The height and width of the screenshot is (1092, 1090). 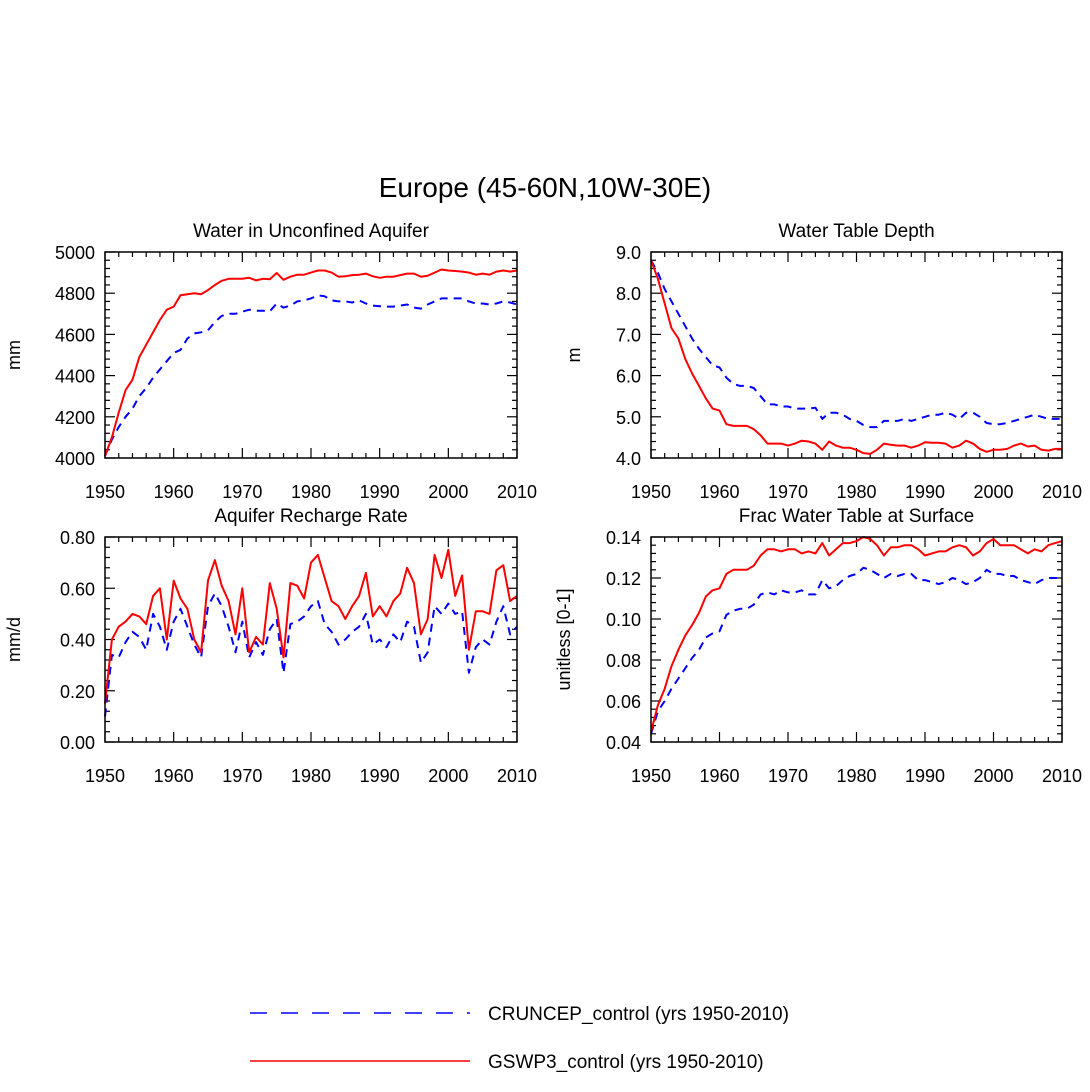 What do you see at coordinates (628, 294) in the screenshot?
I see `y-tick-label: 8.0` at bounding box center [628, 294].